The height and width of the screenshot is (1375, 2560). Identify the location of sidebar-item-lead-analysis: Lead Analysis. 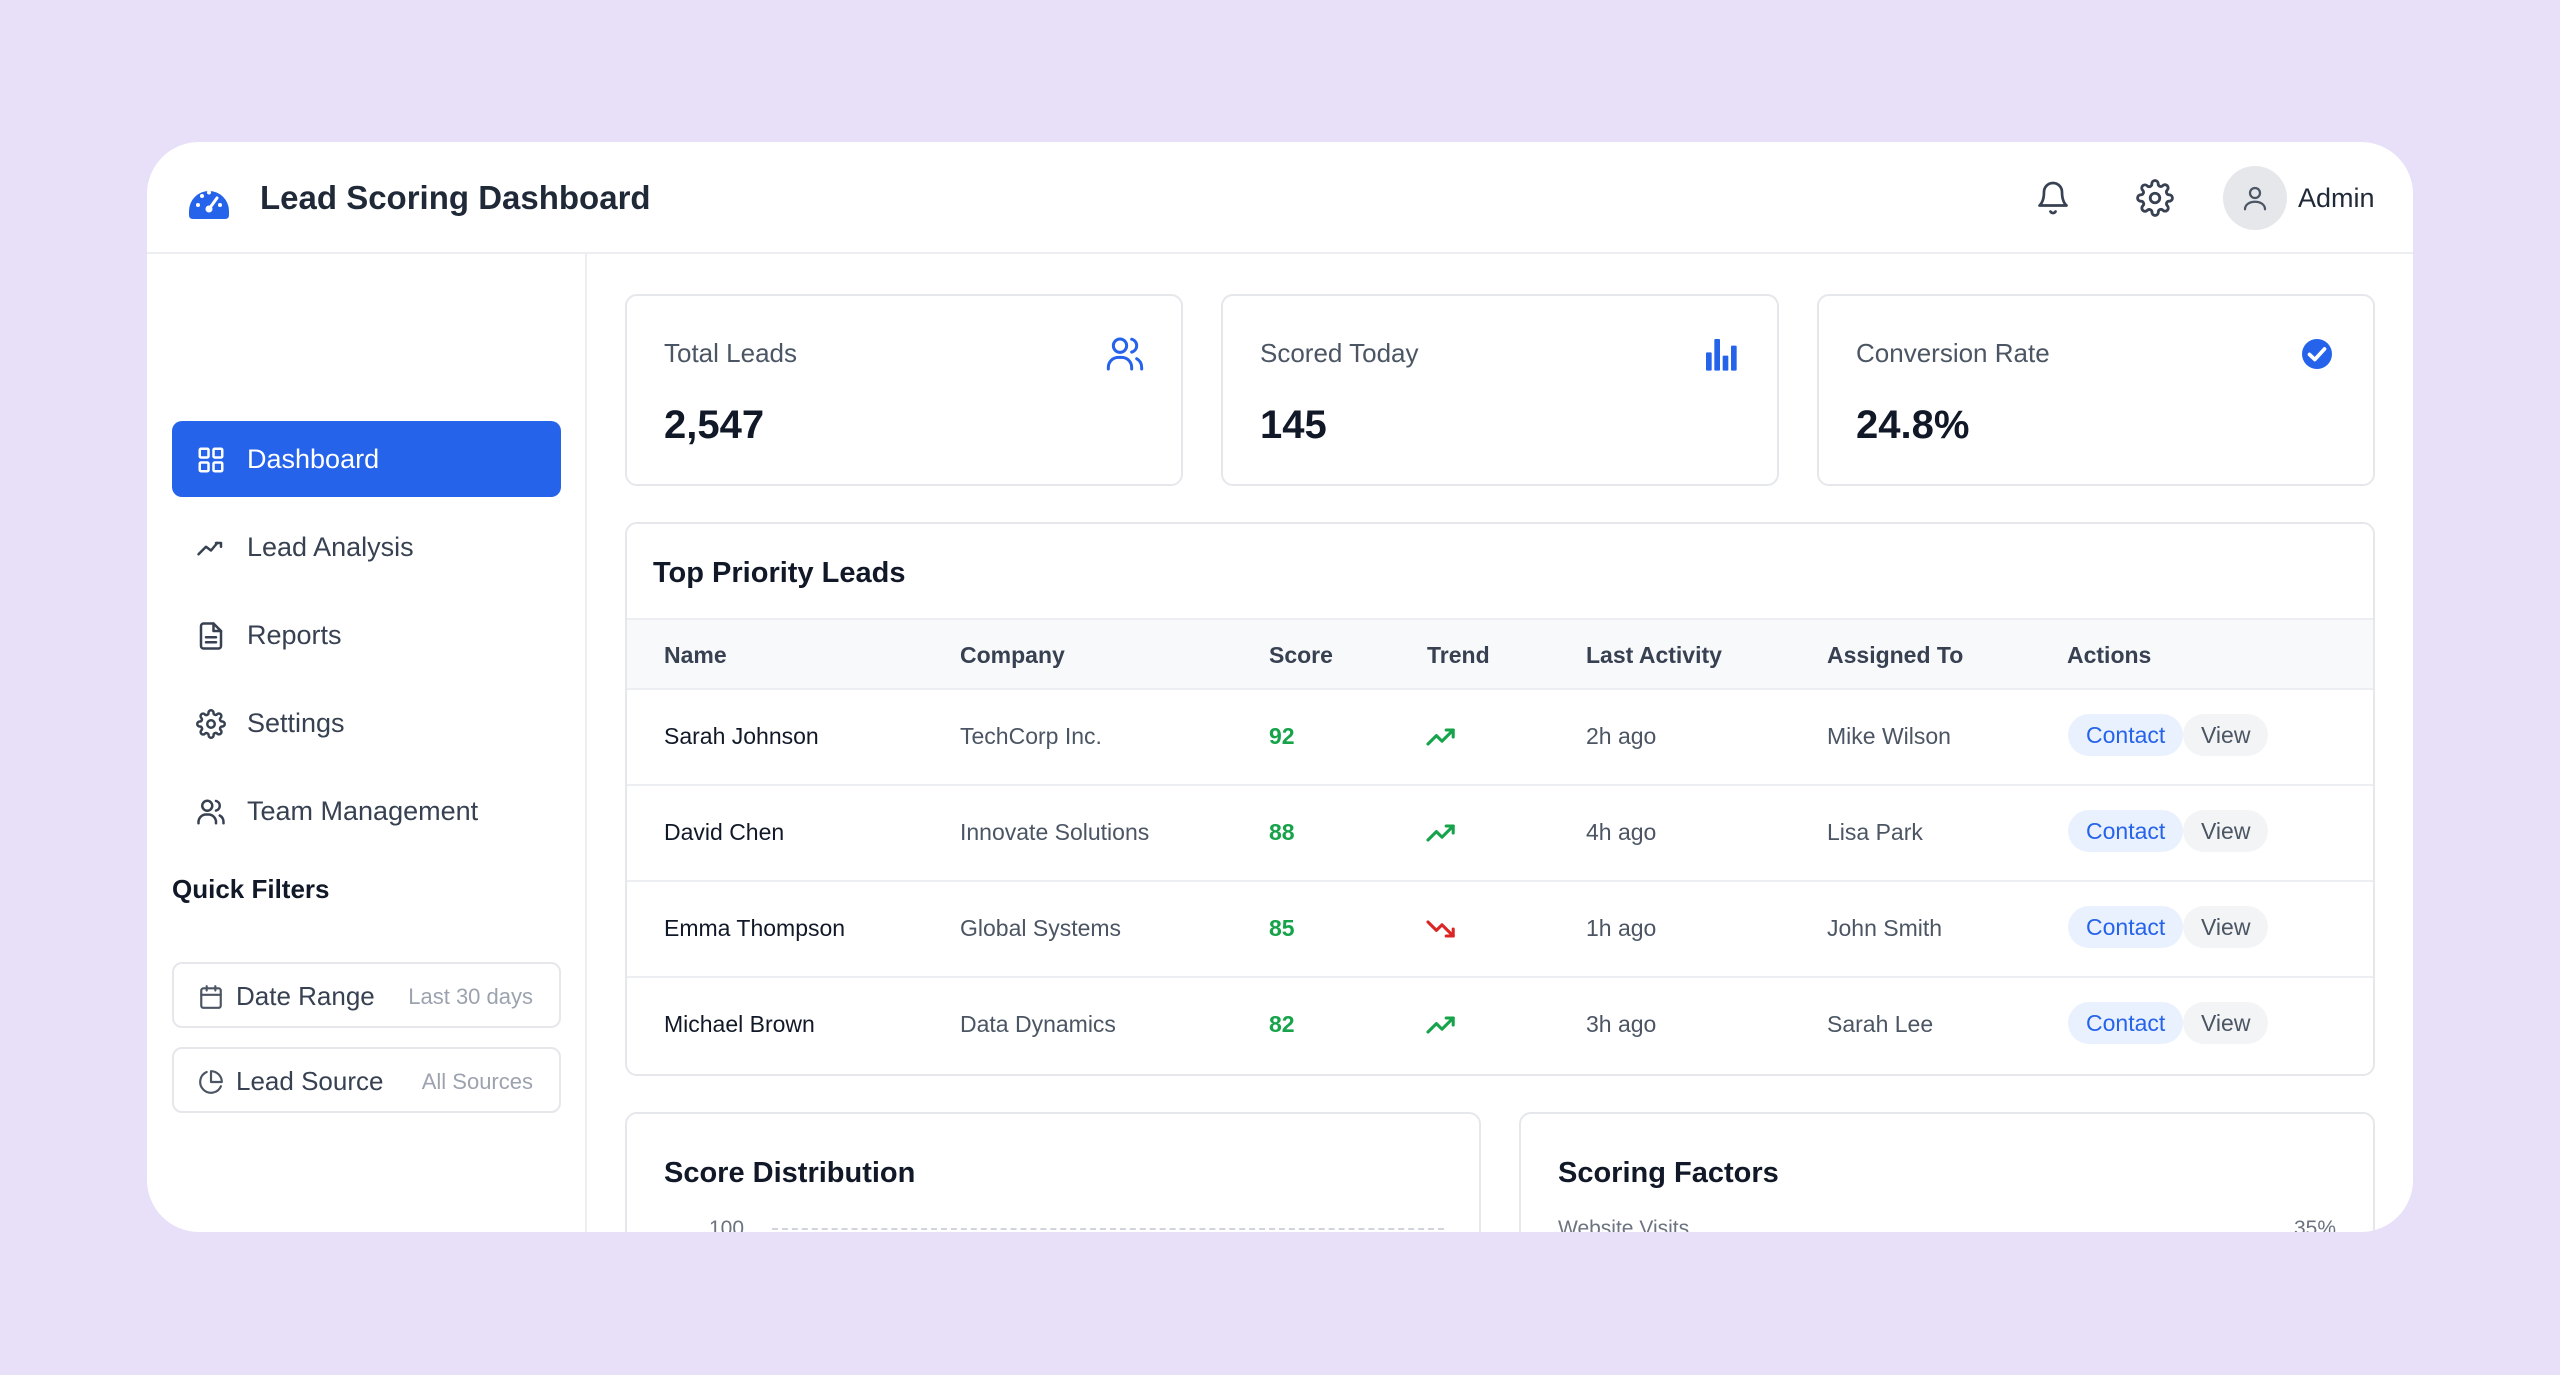
(366, 547).